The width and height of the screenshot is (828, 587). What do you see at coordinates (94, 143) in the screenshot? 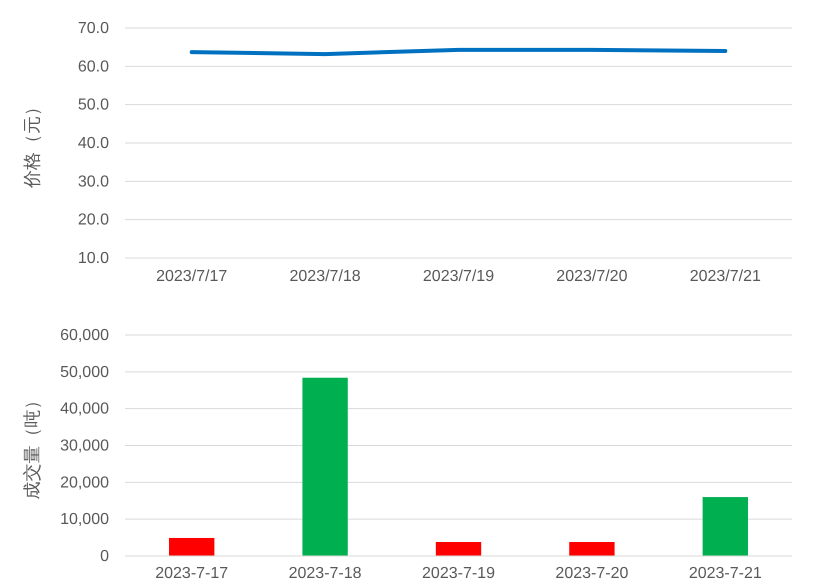
I see `y-tick-label: 40.0` at bounding box center [94, 143].